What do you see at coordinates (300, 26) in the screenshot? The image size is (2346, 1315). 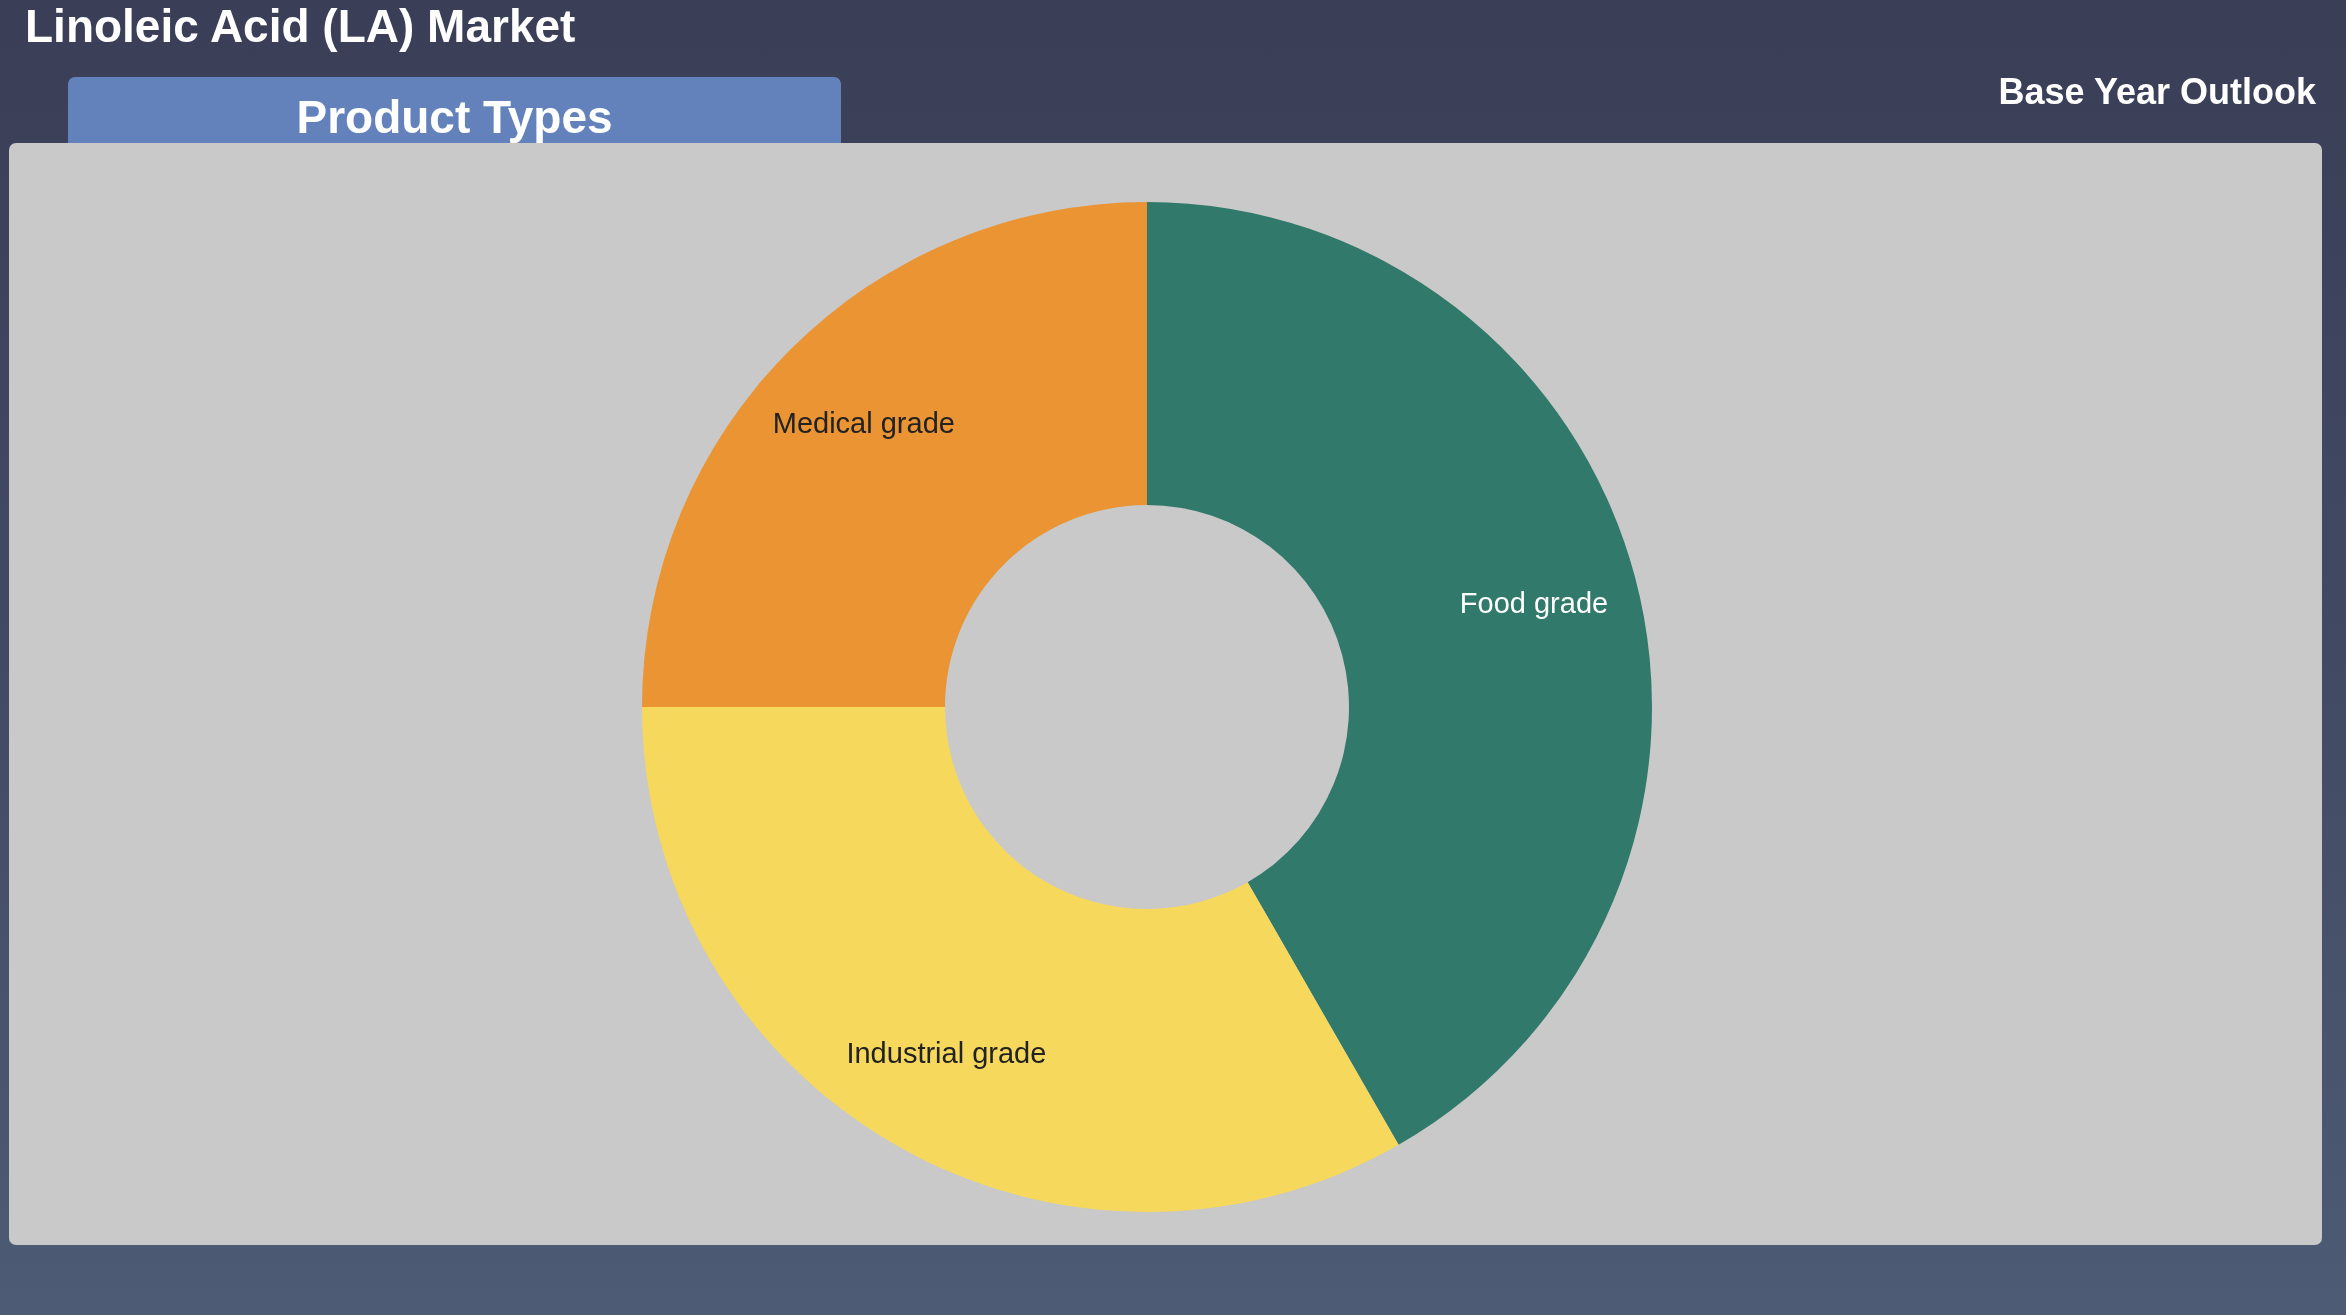 I see `chart-title: Linoleic Acid (LA) Market` at bounding box center [300, 26].